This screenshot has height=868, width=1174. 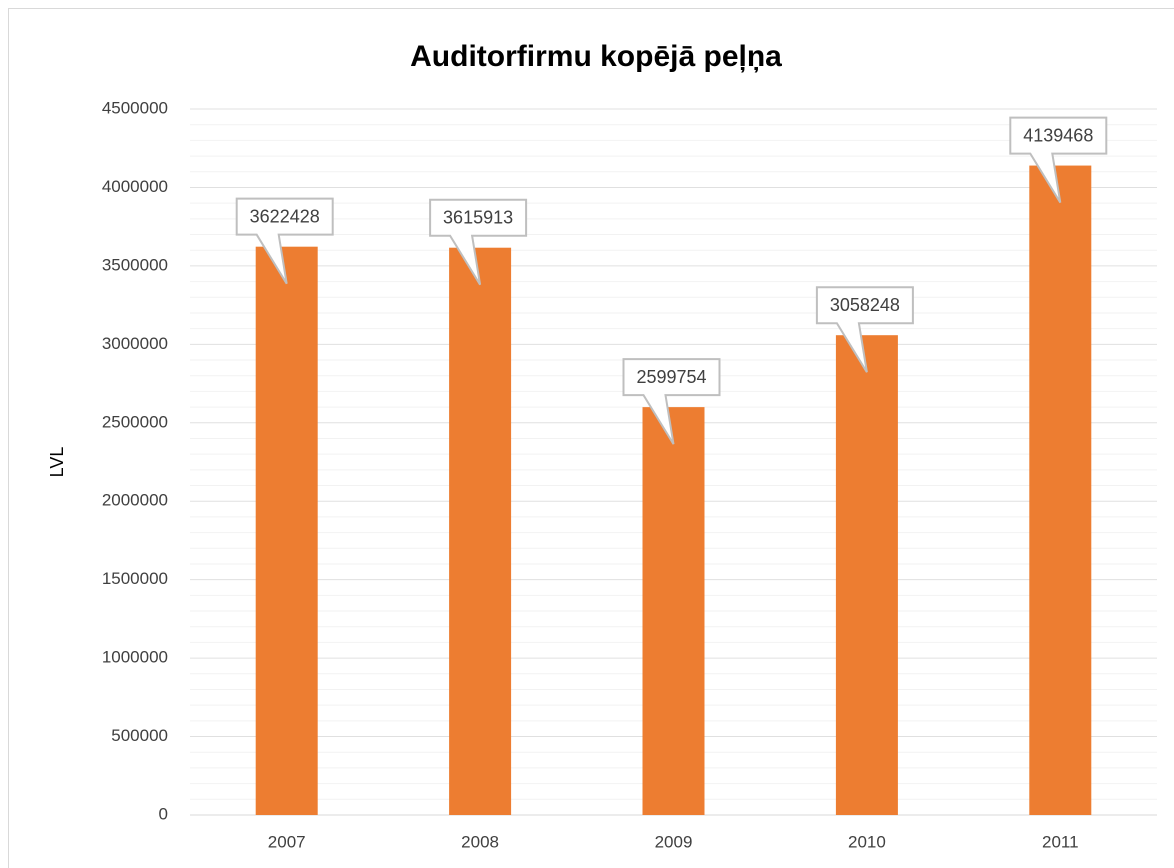 I want to click on x-tick-label: 2009, so click(x=674, y=841).